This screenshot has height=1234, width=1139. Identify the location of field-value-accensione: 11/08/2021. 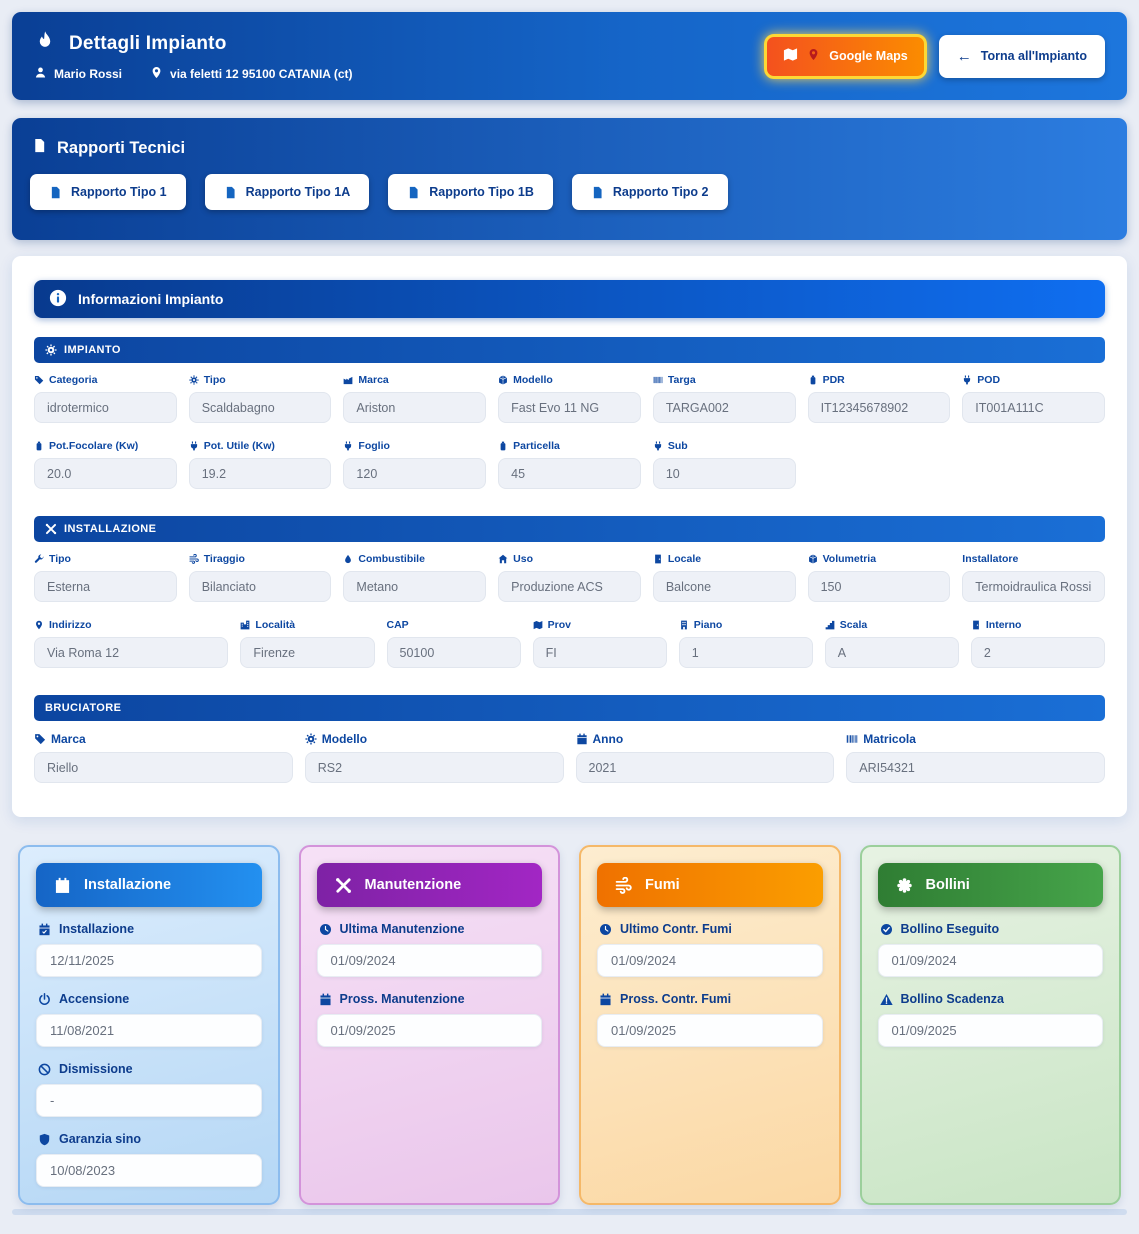
(149, 1030).